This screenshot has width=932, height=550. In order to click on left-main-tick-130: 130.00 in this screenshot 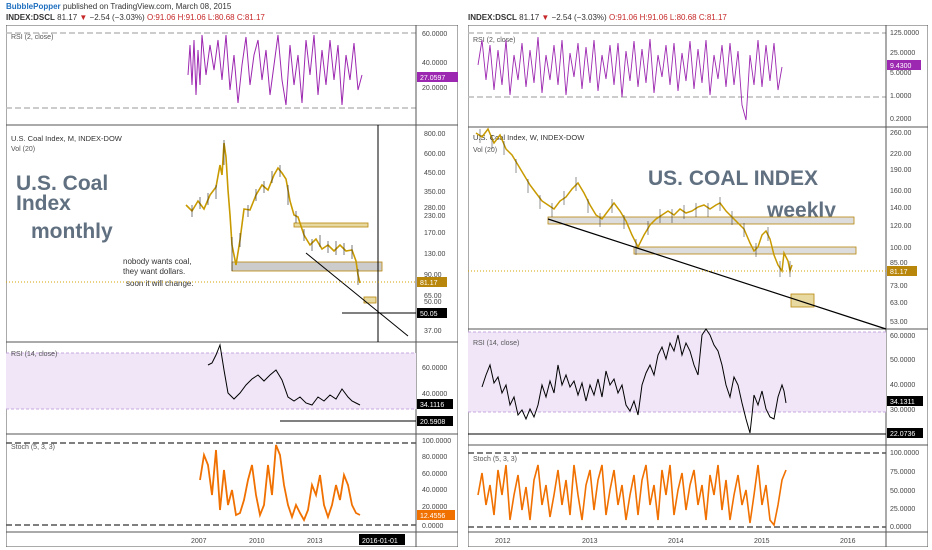, I will do `click(435, 254)`.